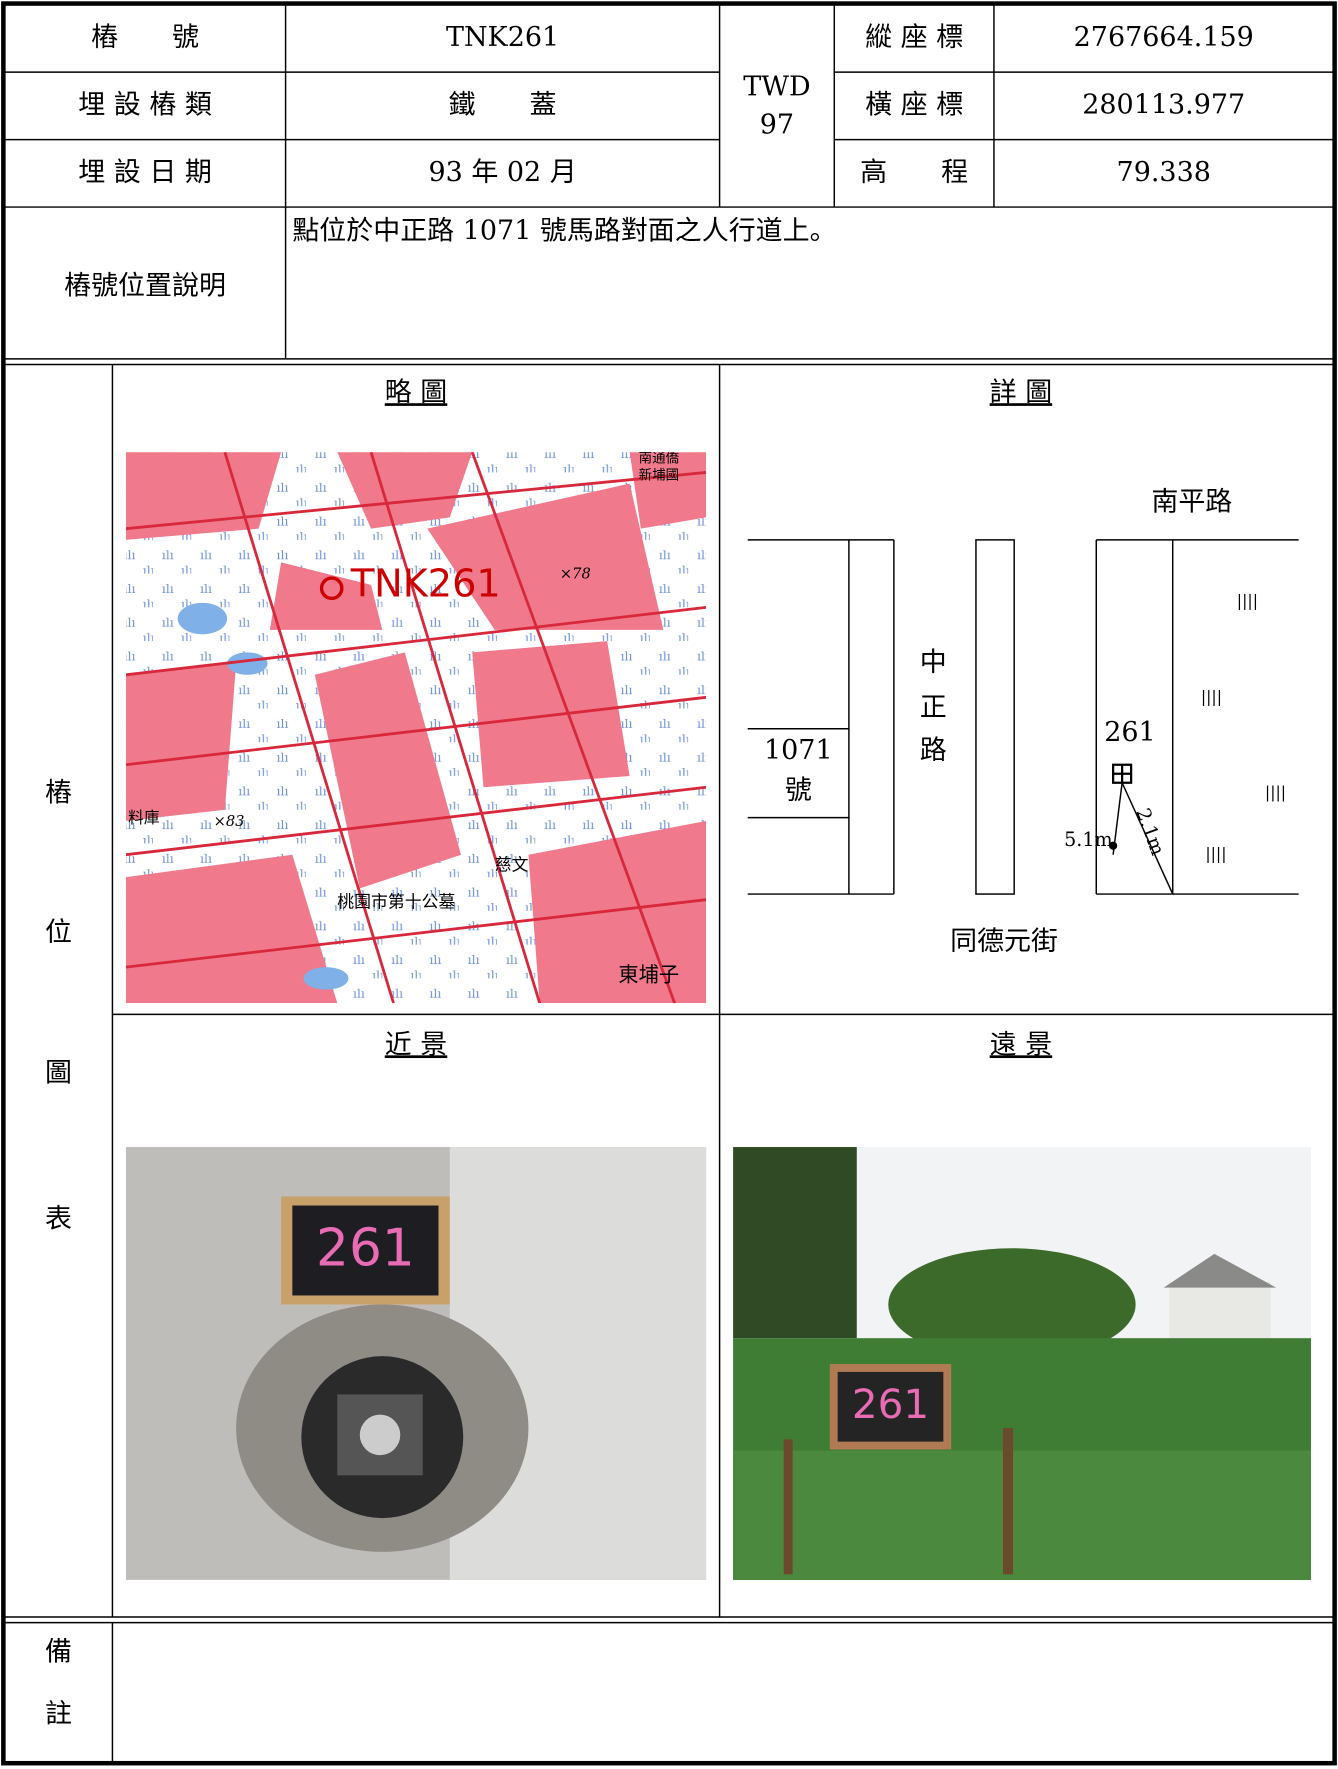 This screenshot has width=1338, height=1769. I want to click on map-label: ×78, so click(575, 574).